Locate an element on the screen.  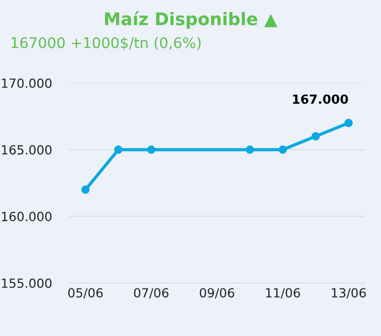
x-tick-label: 05/06 is located at coordinates (85, 293).